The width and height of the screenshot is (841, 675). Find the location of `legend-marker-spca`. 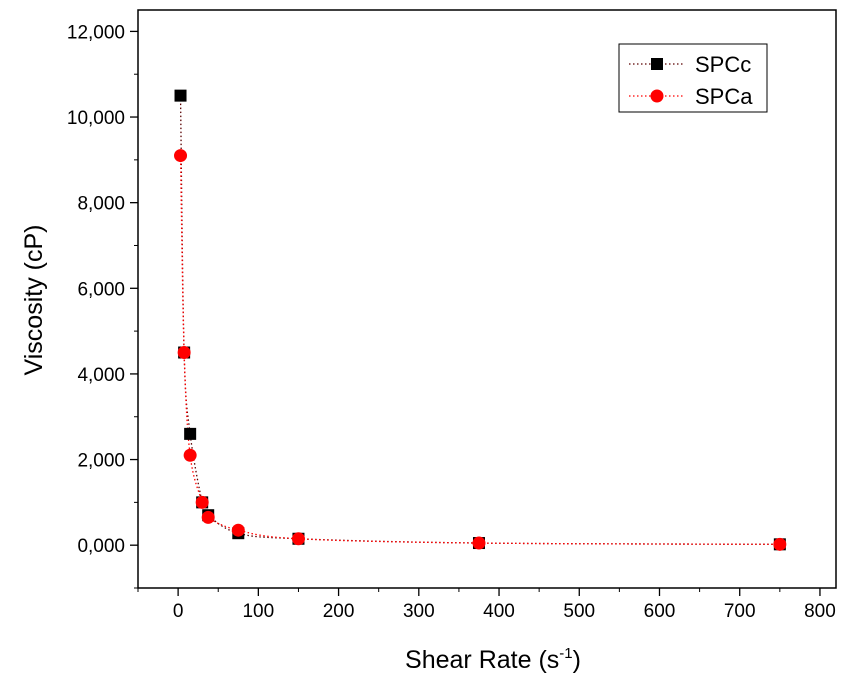

legend-marker-spca is located at coordinates (657, 96).